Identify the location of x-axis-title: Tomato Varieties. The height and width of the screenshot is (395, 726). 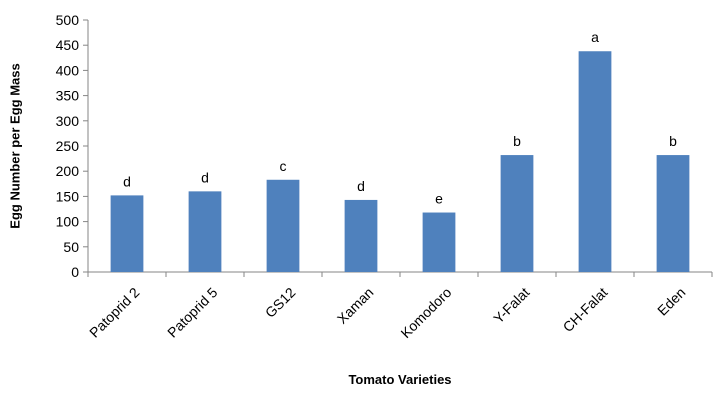
(399, 379).